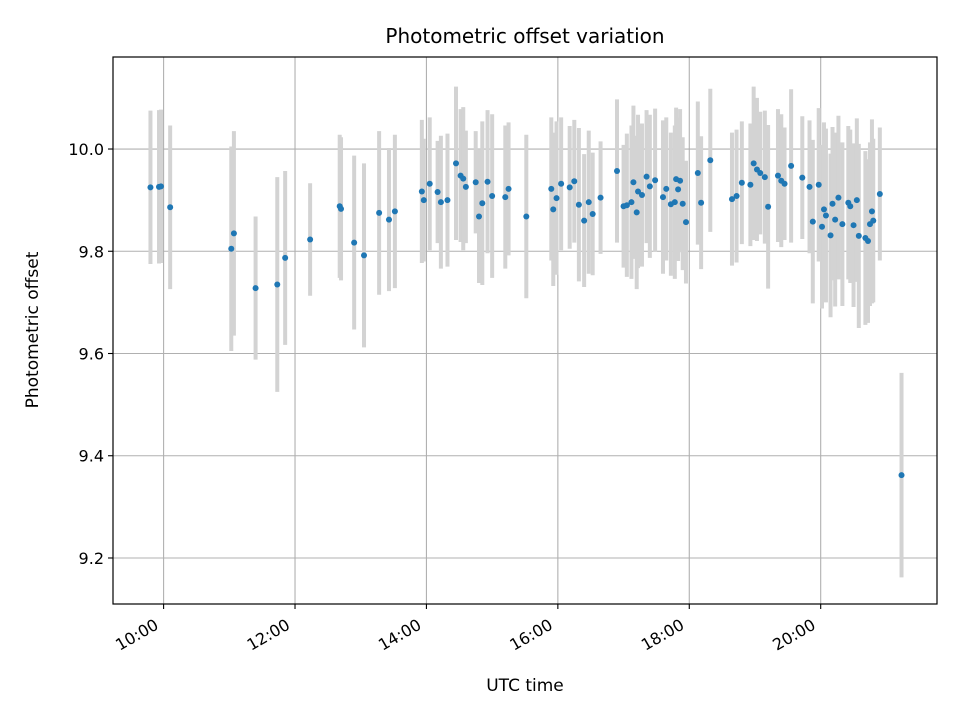 This screenshot has height=720, width=960. I want to click on y-tick-label: 9.2, so click(91, 558).